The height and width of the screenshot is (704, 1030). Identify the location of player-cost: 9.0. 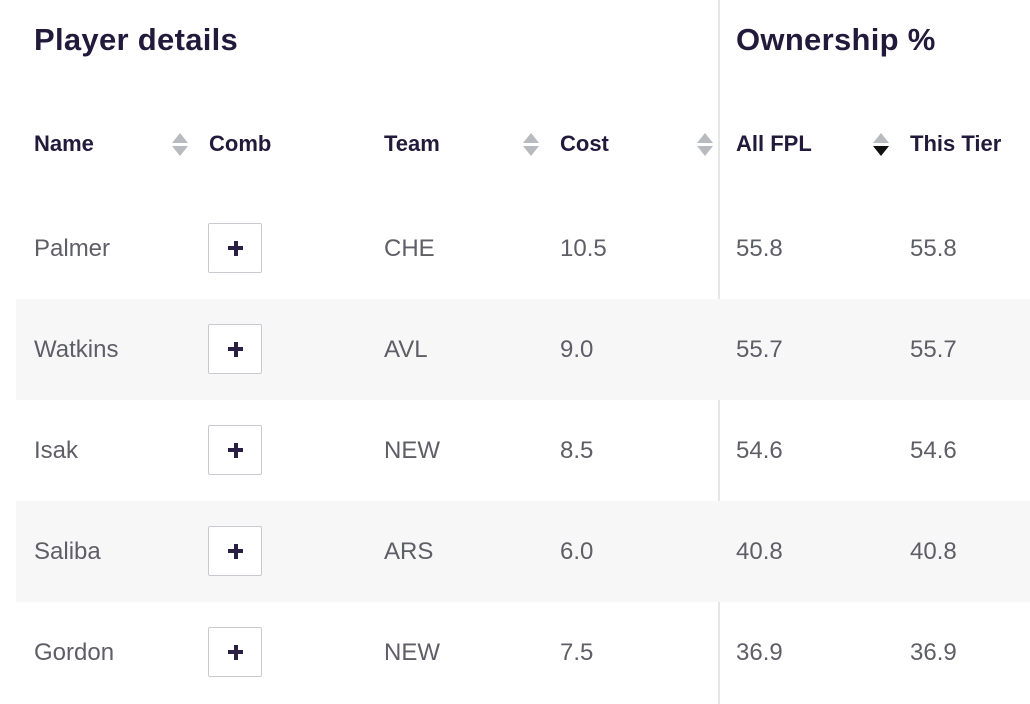
(577, 349).